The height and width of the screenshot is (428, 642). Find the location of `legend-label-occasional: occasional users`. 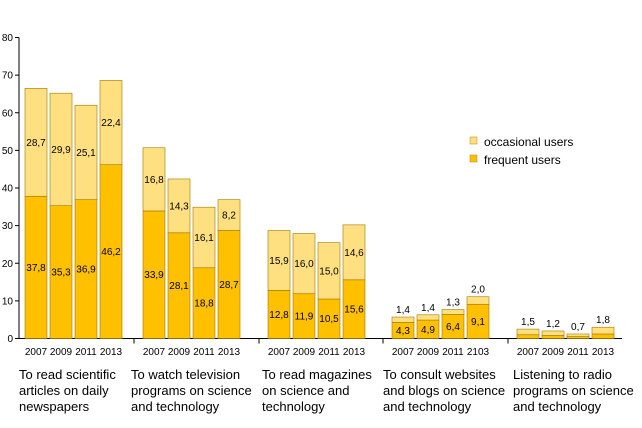

legend-label-occasional: occasional users is located at coordinates (528, 142).